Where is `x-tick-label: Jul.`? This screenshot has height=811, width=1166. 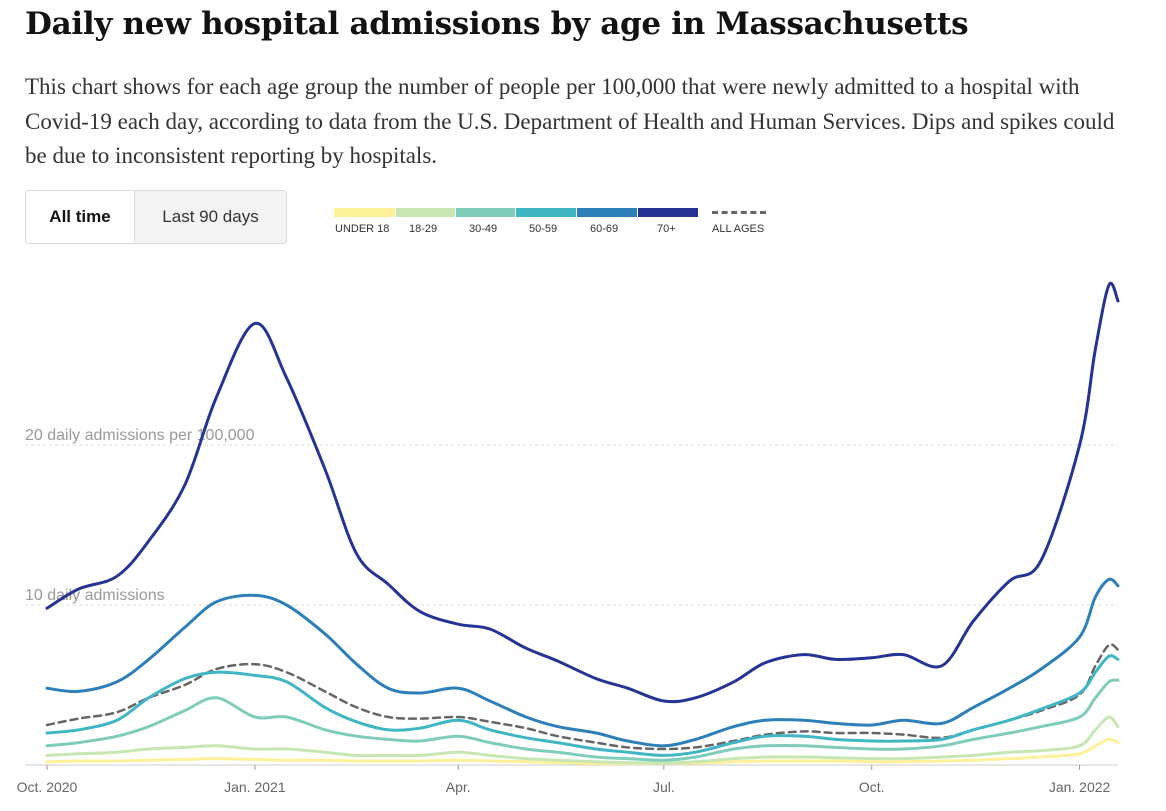
x-tick-label: Jul. is located at coordinates (664, 787).